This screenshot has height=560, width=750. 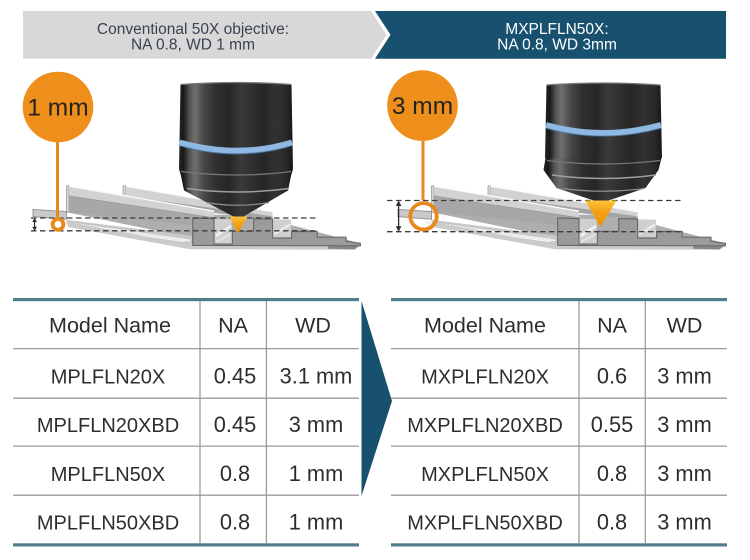 What do you see at coordinates (612, 376) in the screenshot?
I see `svg-text: 0.6` at bounding box center [612, 376].